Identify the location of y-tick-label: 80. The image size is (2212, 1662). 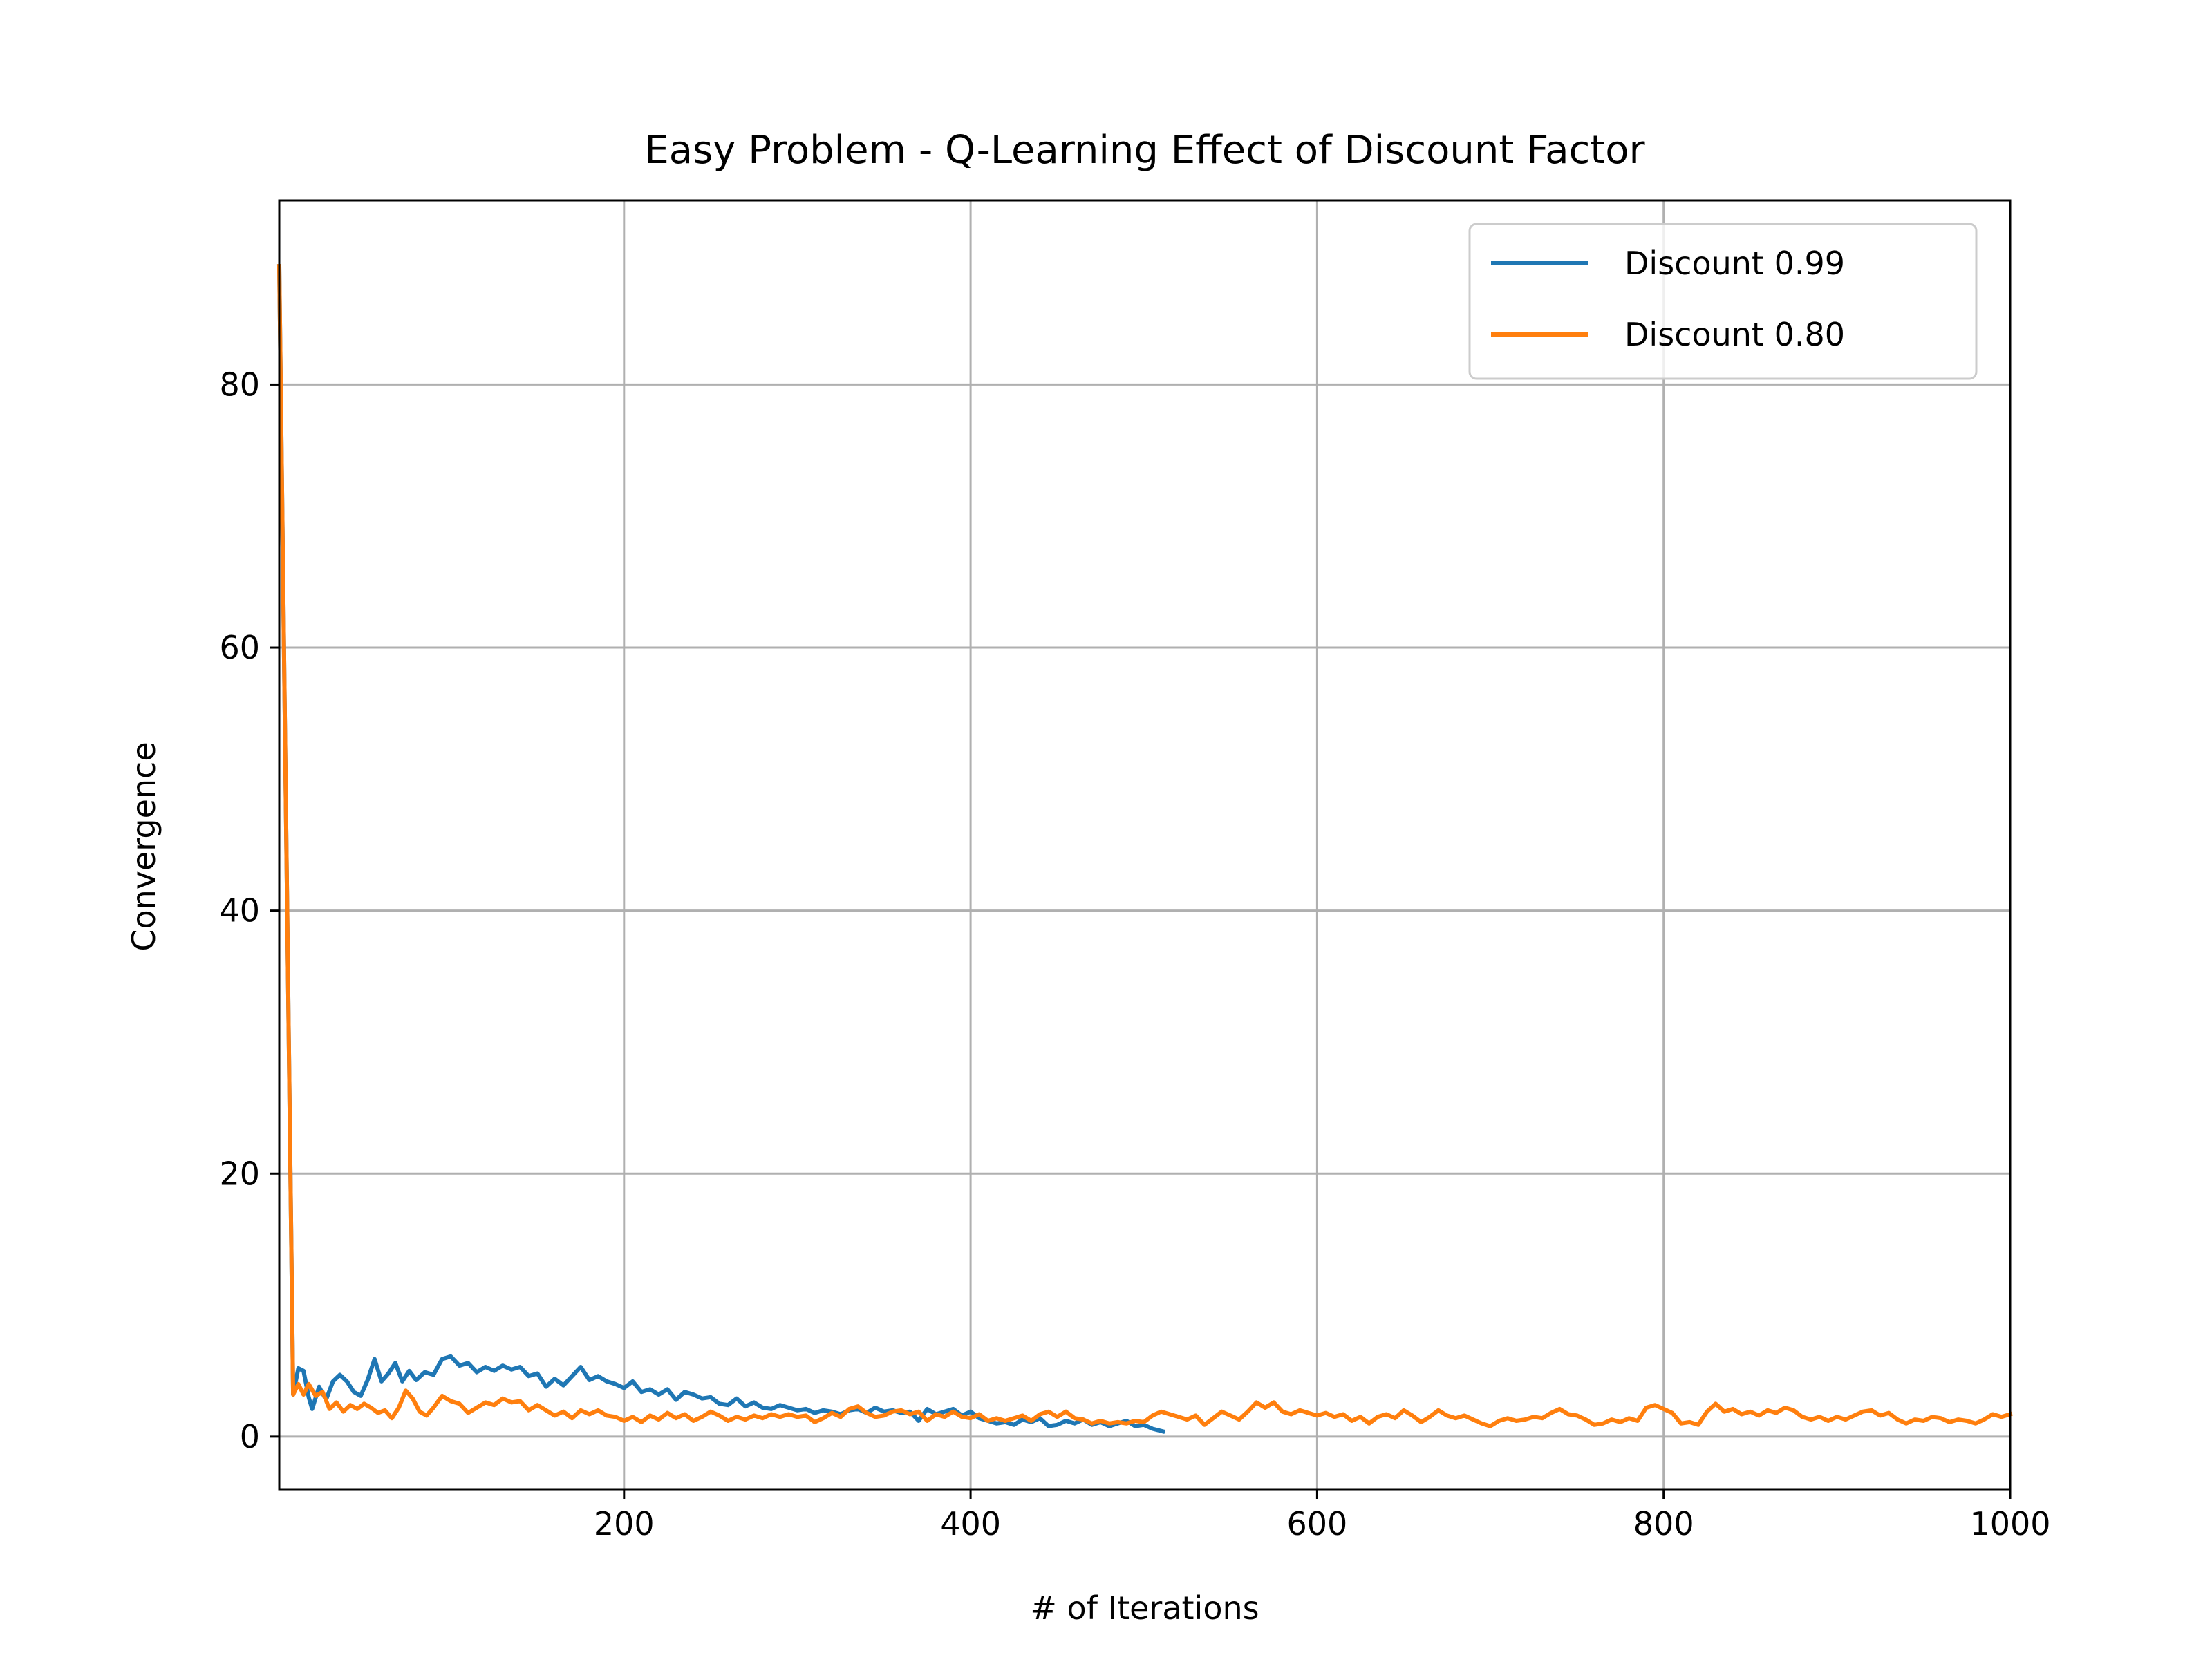
(239, 384).